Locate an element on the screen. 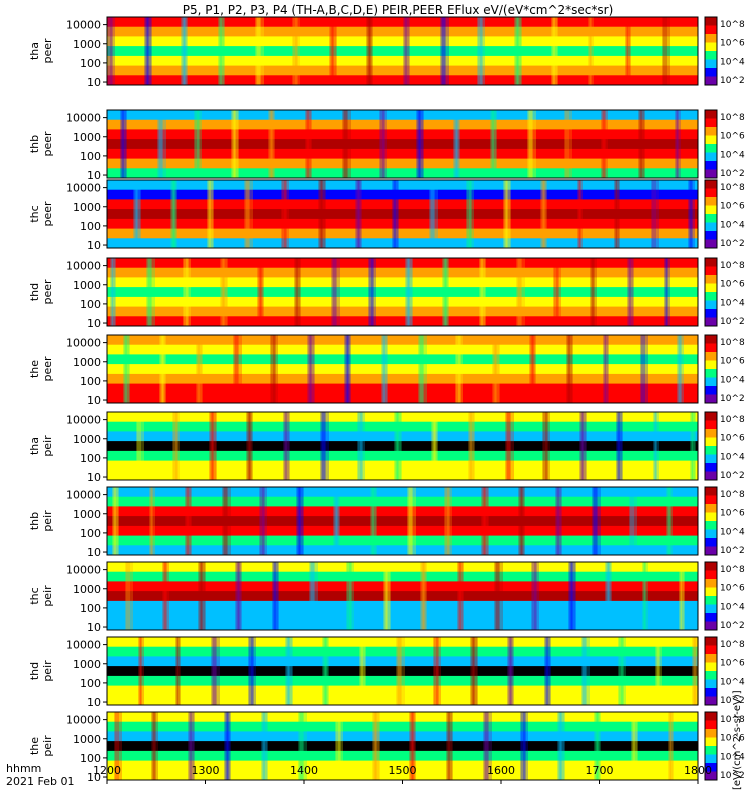 Image resolution: width=750 pixels, height=804 pixels. y-tick-label: 10 is located at coordinates (94, 627).